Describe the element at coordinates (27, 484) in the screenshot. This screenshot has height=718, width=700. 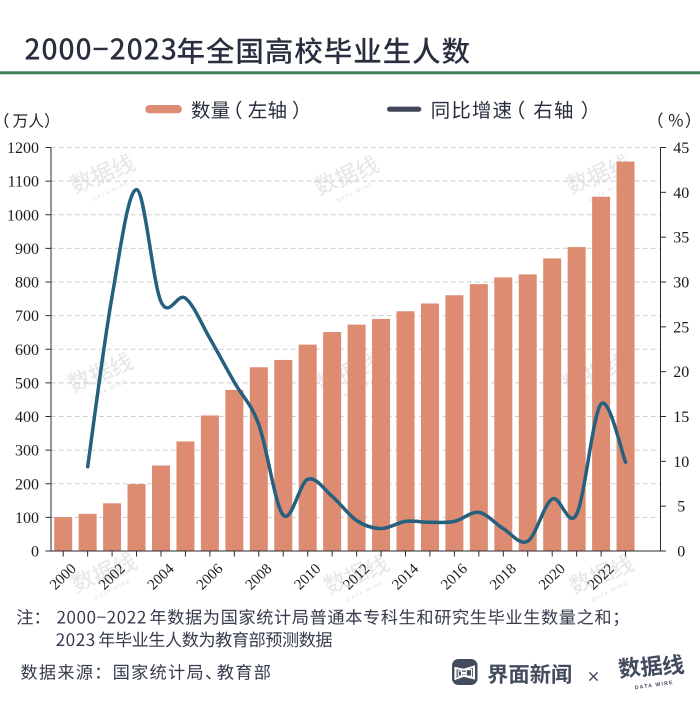
I see `svg-text: 200` at that location.